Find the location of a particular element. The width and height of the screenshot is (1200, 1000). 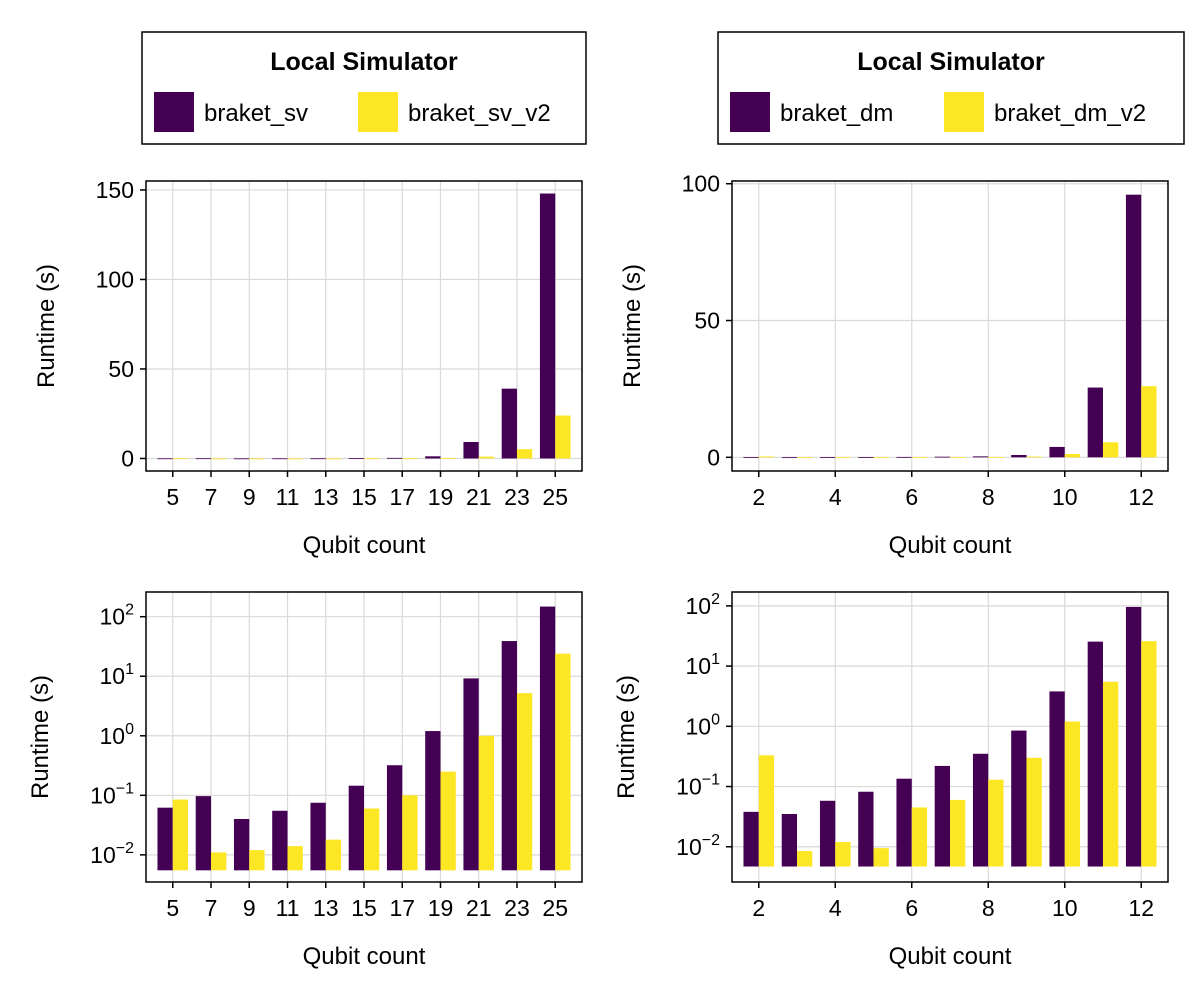

legend-left-label-1: braket_sv is located at coordinates (256, 113).